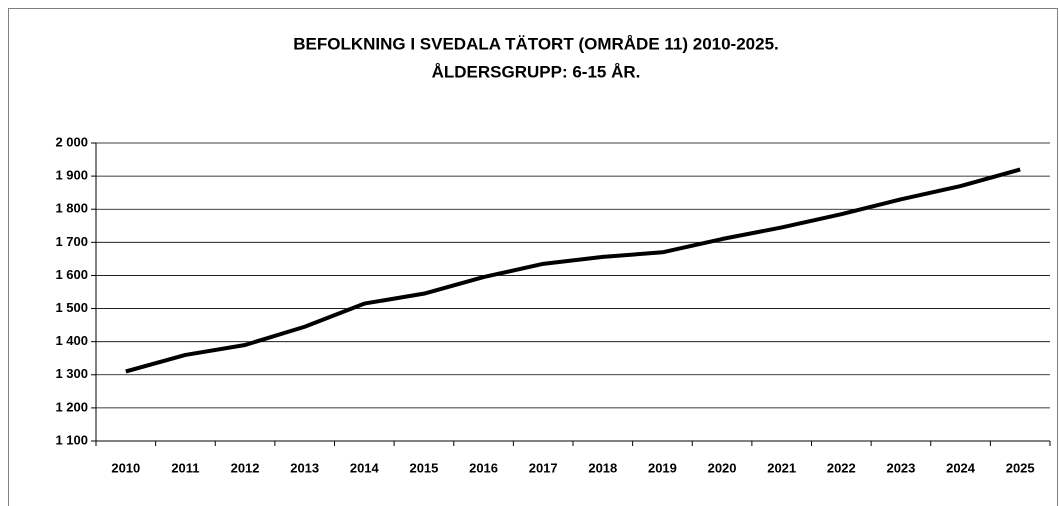 The width and height of the screenshot is (1059, 506). What do you see at coordinates (245, 467) in the screenshot?
I see `x-tick-label: 2012` at bounding box center [245, 467].